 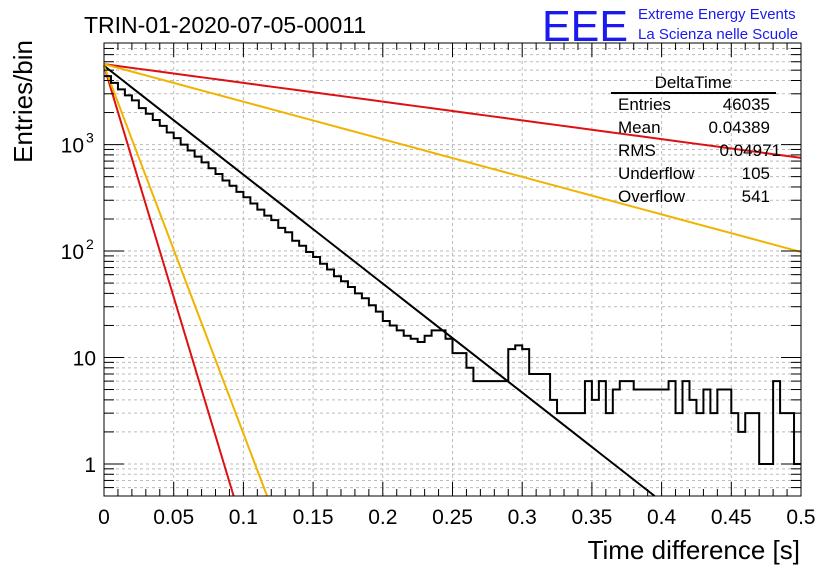 What do you see at coordinates (225, 25) in the screenshot?
I see `chart-title: TRIN-01-2020-07-05-00011` at bounding box center [225, 25].